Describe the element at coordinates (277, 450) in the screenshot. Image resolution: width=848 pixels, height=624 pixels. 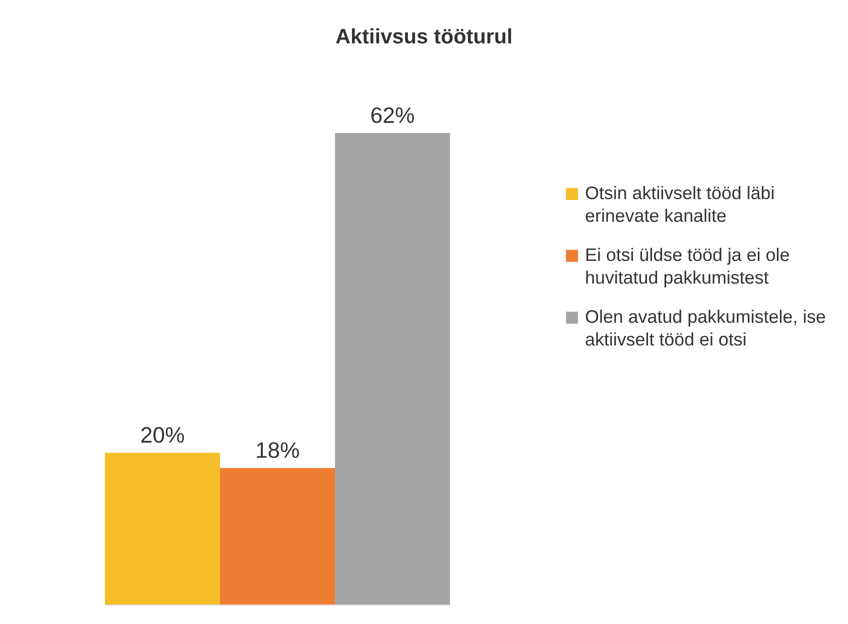
I see `data-label: 18%` at that location.